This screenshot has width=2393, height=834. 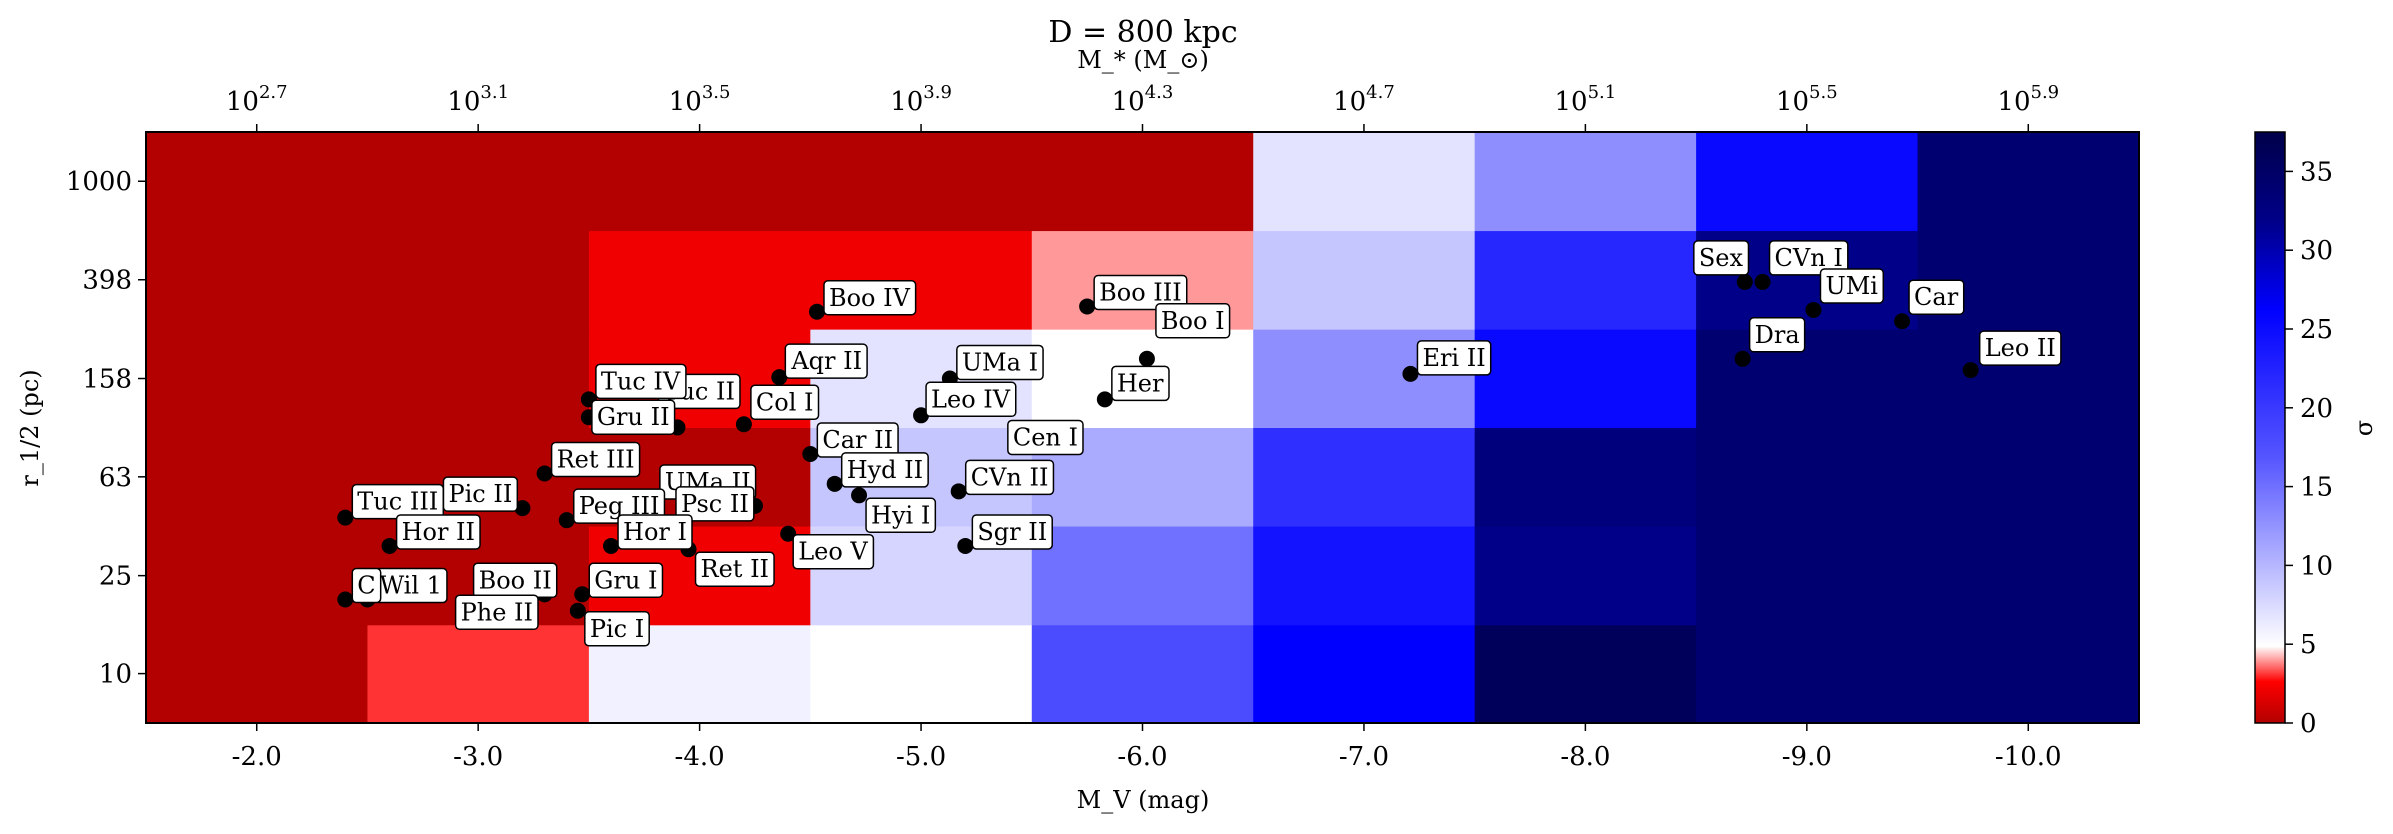 What do you see at coordinates (1012, 532) in the screenshot?
I see `galaxy-annotation: Sgr II` at bounding box center [1012, 532].